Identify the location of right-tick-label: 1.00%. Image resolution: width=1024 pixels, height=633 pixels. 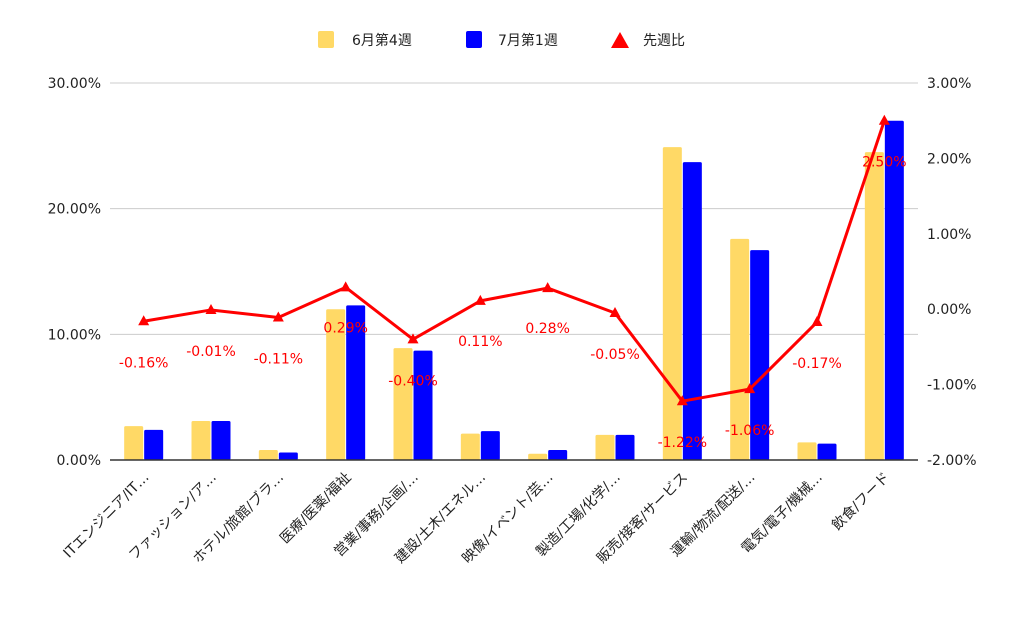
(949, 235).